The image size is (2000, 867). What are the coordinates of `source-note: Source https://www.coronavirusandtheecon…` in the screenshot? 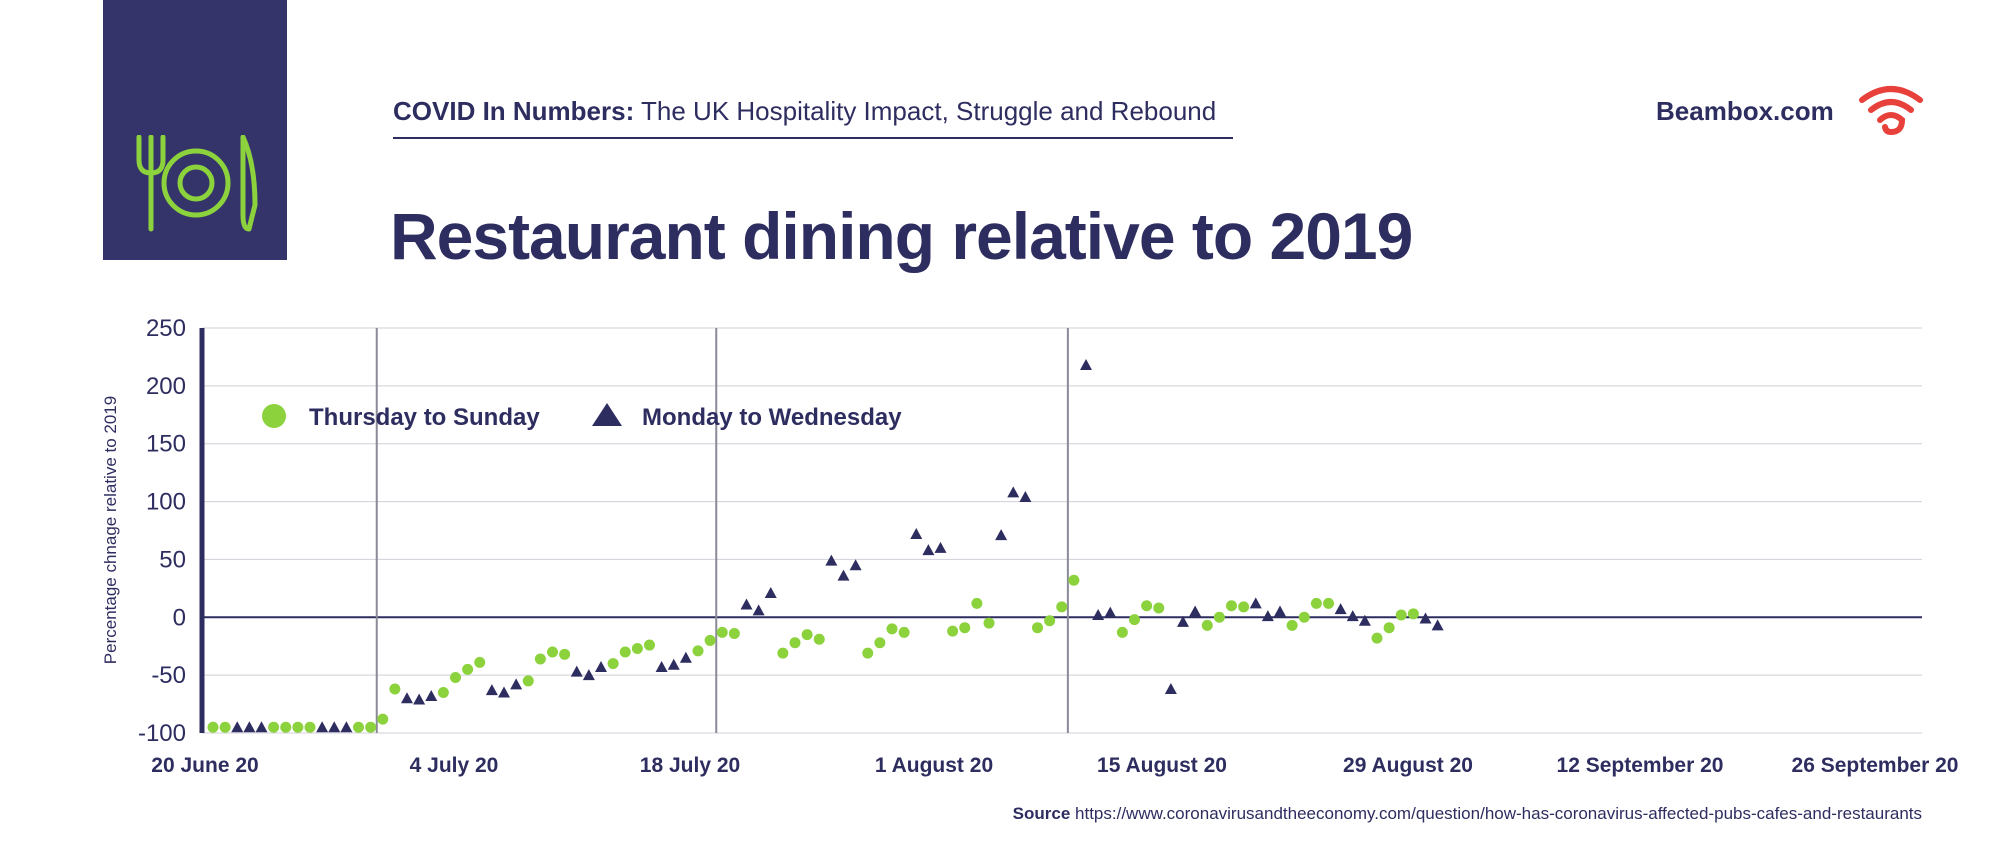 It's located at (1467, 814).